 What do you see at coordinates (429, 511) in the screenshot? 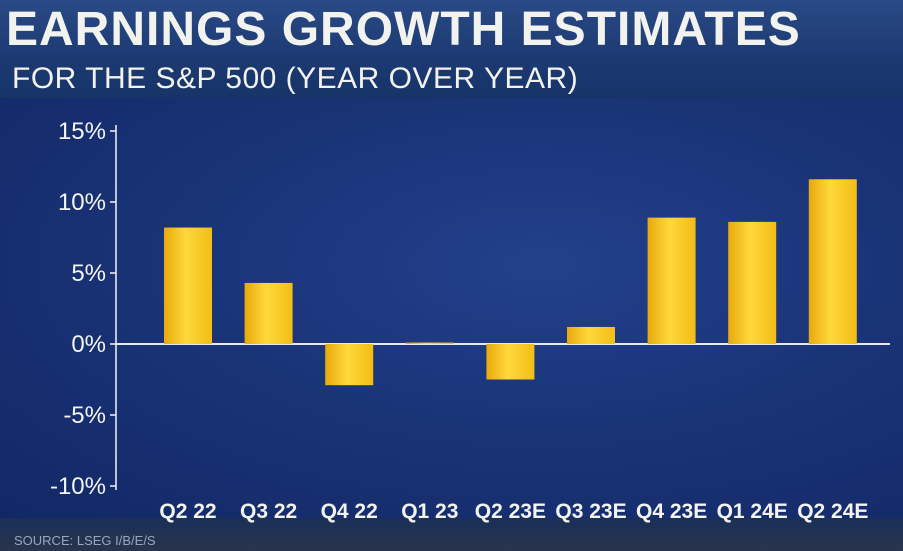
I see `x-tick-label: Q1 23` at bounding box center [429, 511].